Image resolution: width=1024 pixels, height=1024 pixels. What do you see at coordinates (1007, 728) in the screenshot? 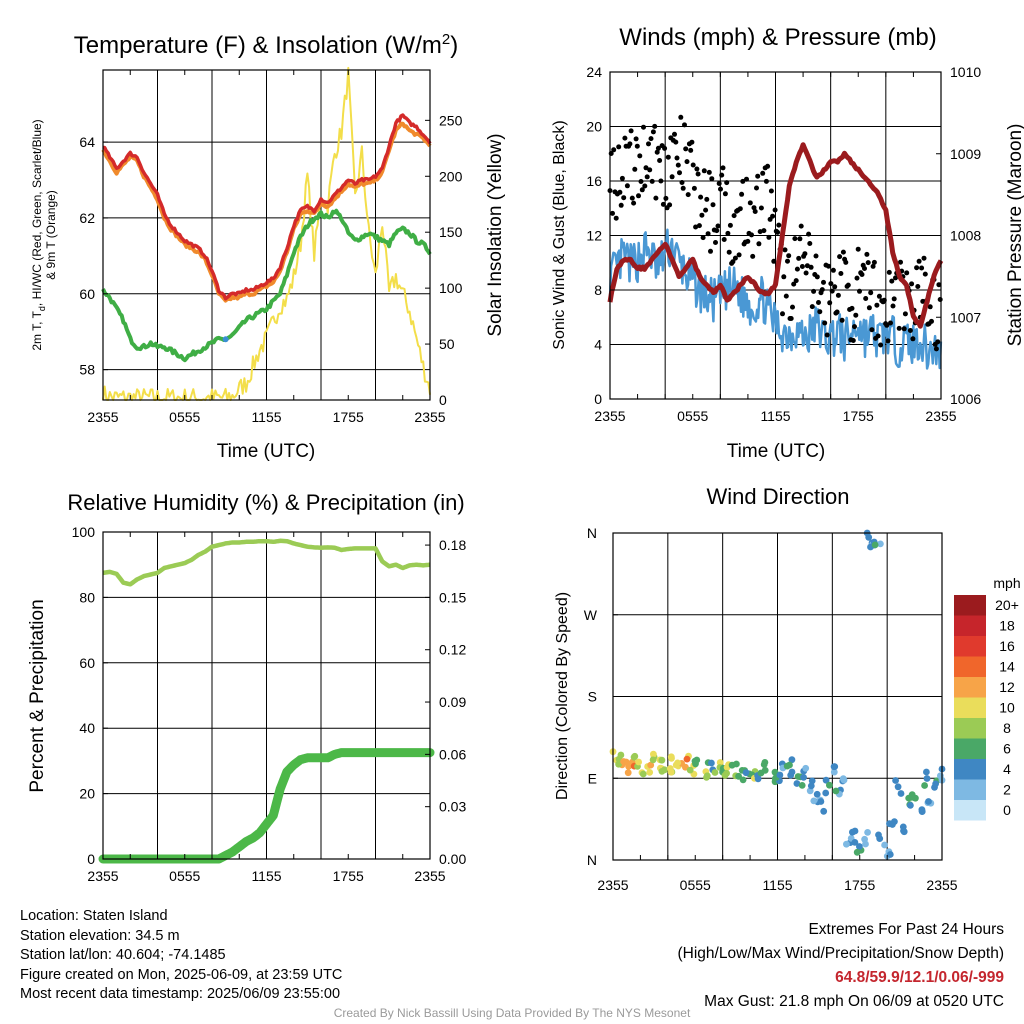
I see `colorbar-label: 8` at bounding box center [1007, 728].